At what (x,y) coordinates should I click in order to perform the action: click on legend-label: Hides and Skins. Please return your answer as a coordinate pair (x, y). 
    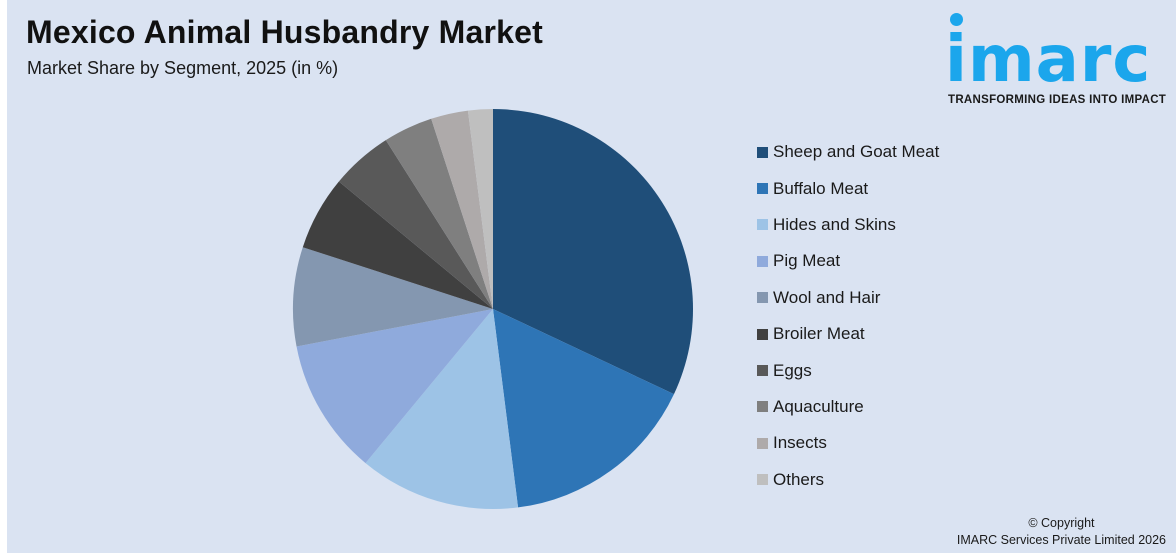
    Looking at the image, I should click on (834, 224).